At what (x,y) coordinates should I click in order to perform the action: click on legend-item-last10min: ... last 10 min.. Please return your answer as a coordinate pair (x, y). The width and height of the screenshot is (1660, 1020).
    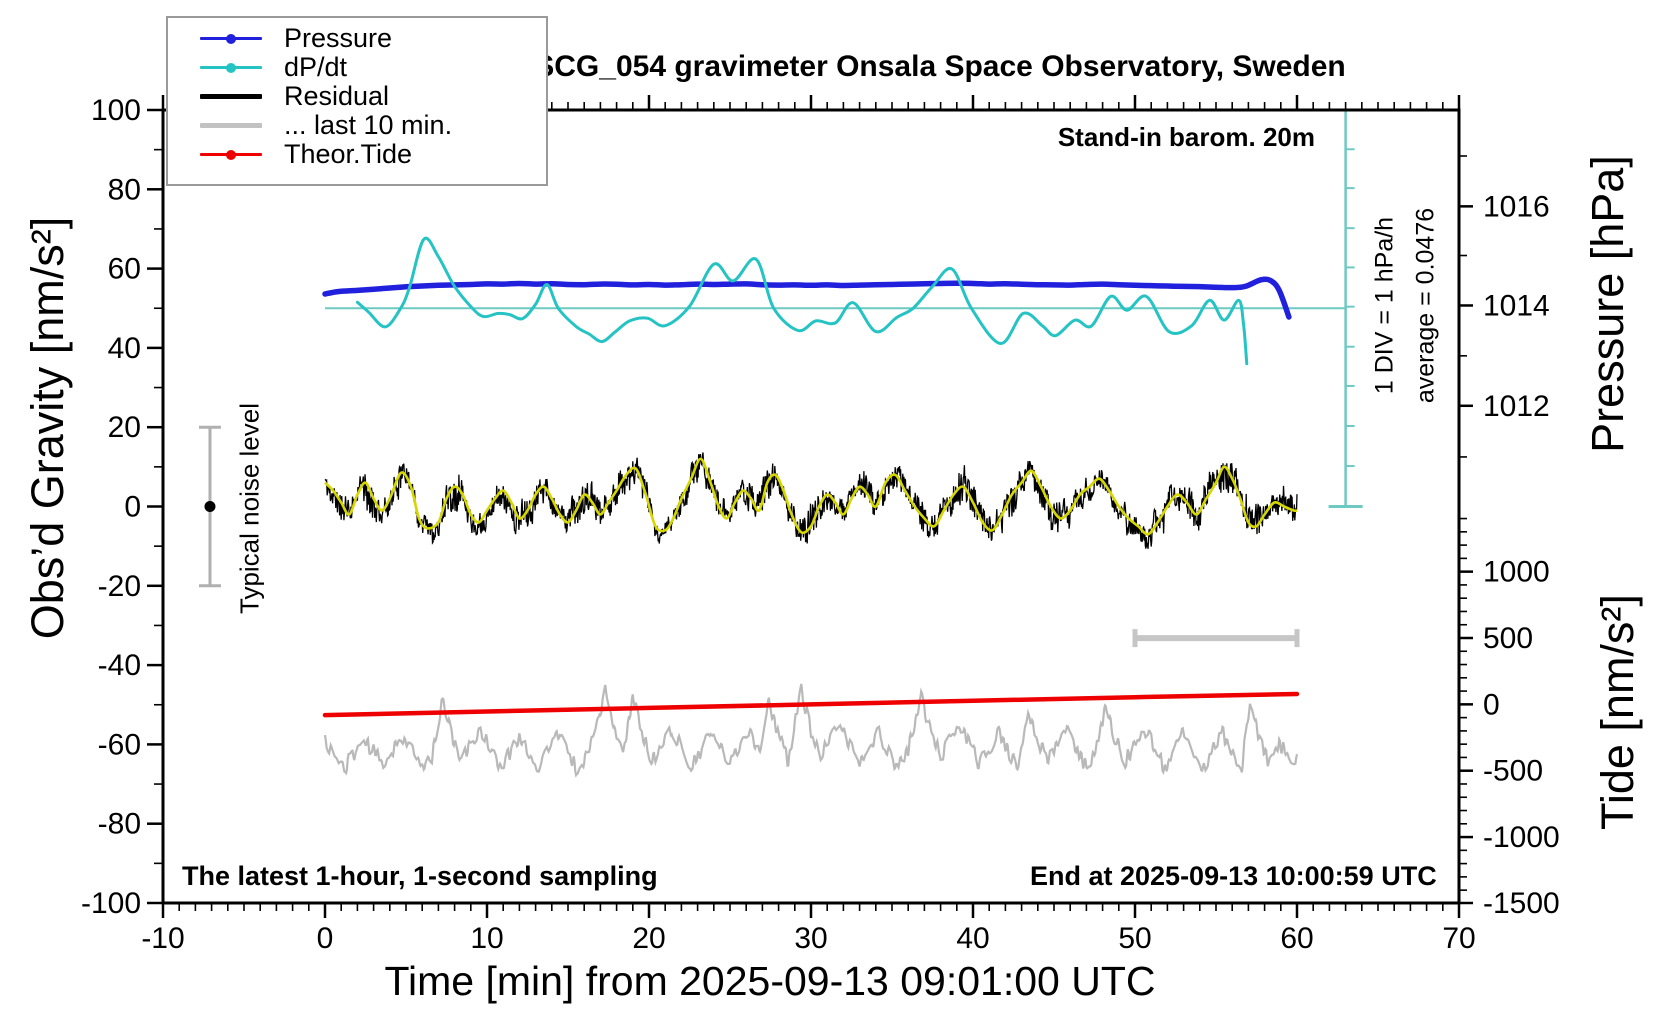
    Looking at the image, I should click on (357, 125).